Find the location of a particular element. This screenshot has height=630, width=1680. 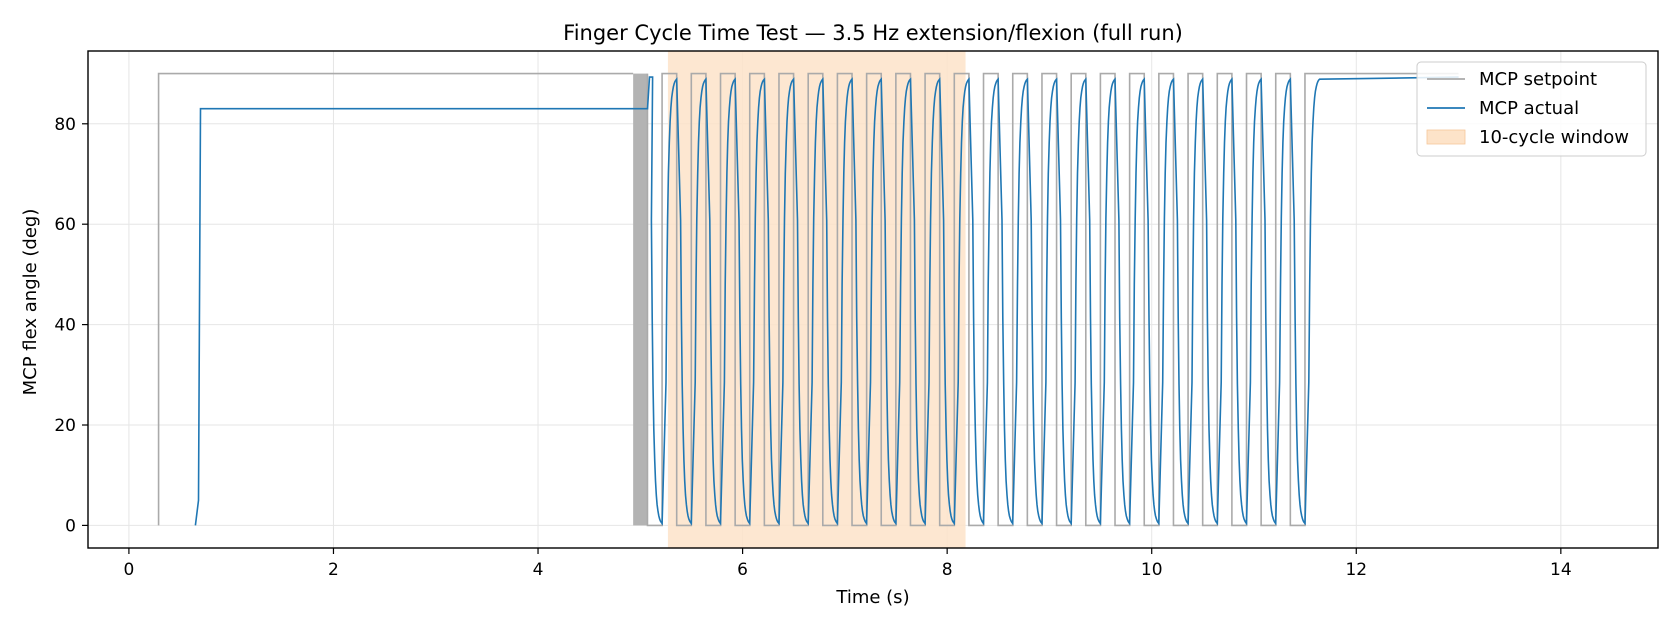

x-tick-label: 10 is located at coordinates (1152, 570).